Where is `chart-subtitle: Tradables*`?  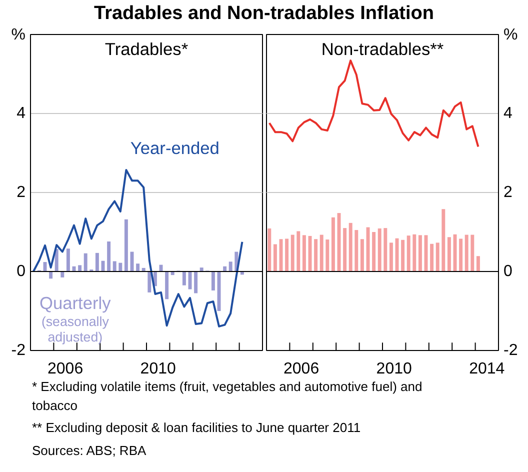
chart-subtitle: Tradables* is located at coordinates (146, 49).